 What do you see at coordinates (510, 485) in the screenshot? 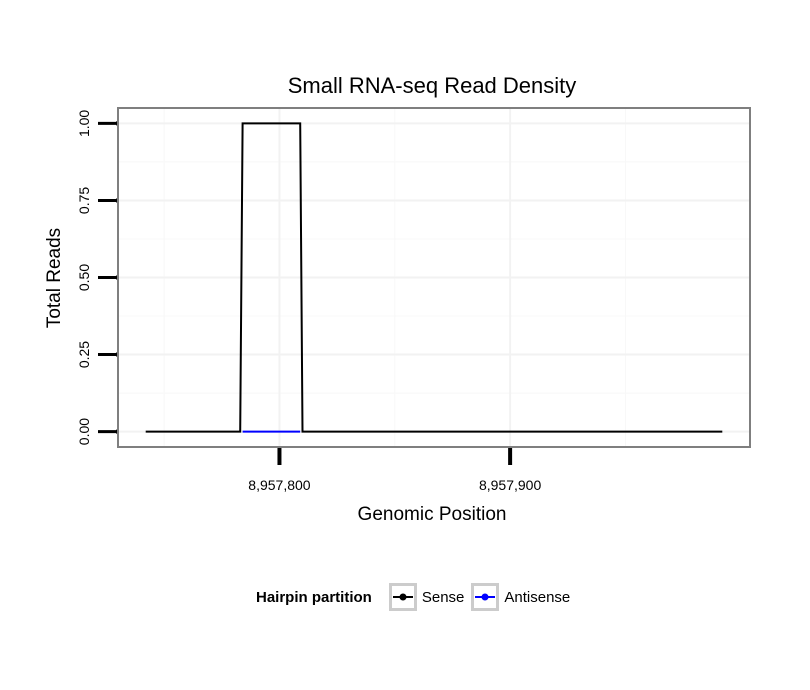
I see `x-tick-label: 8,957,900` at bounding box center [510, 485].